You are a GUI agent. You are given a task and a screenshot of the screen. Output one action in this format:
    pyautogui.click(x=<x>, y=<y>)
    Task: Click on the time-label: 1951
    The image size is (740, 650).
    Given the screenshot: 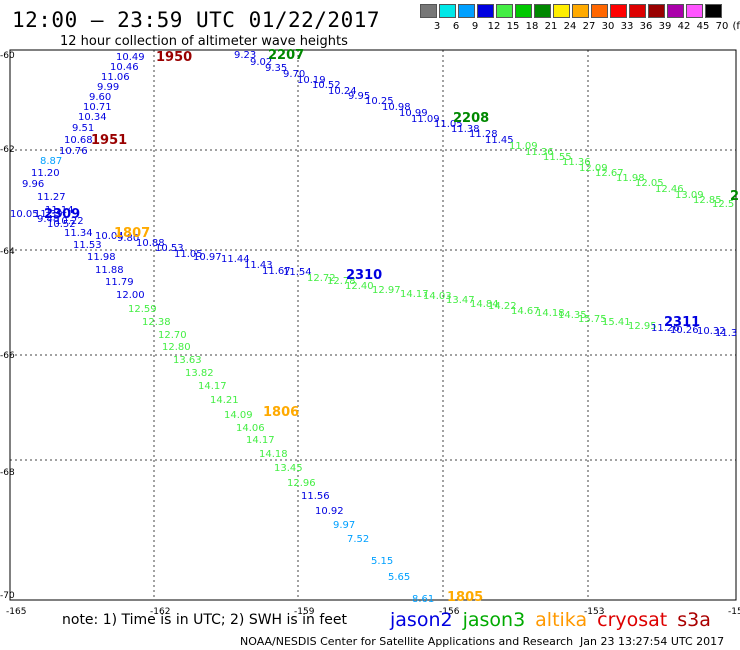 What is the action you would take?
    pyautogui.click(x=109, y=140)
    